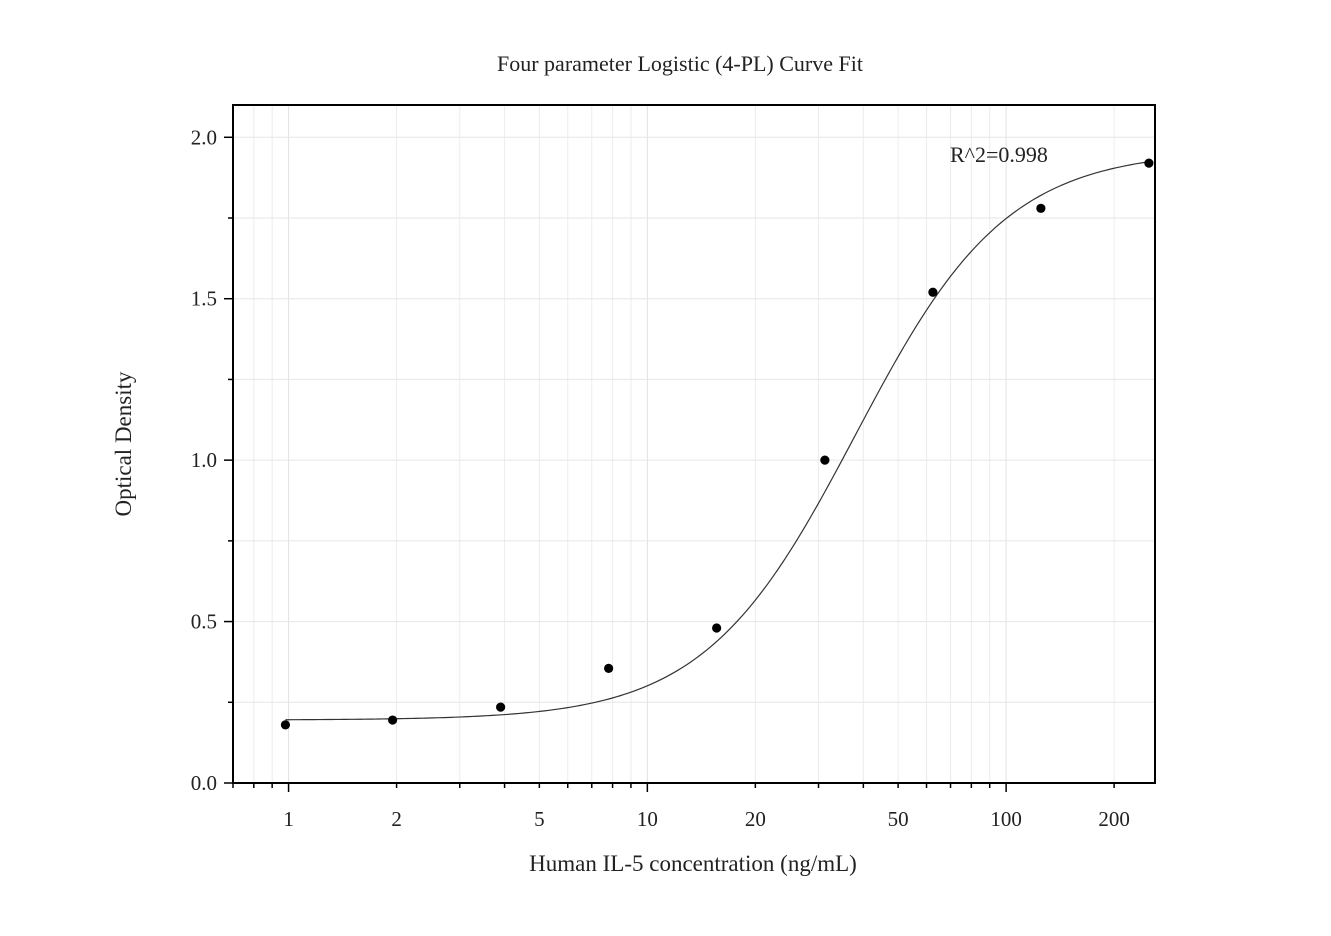  I want to click on y-tick-label: 2.0, so click(204, 137).